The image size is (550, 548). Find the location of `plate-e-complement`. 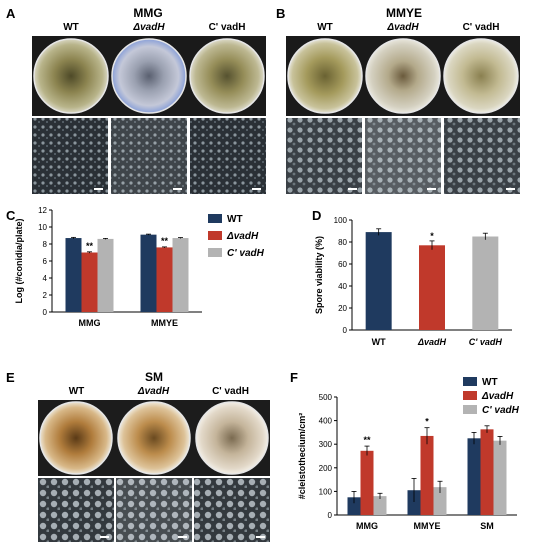

plate-e-complement is located at coordinates (232, 438).